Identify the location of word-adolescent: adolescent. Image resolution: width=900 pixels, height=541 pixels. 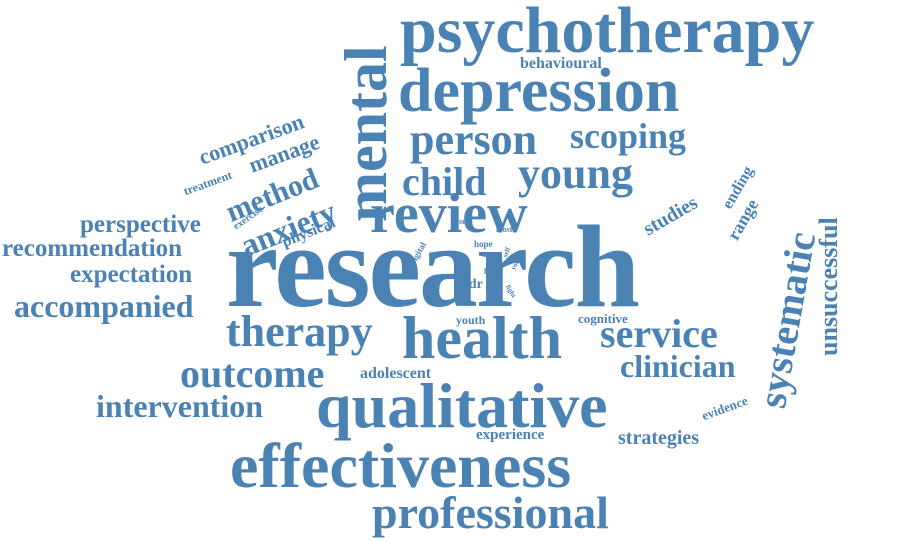
(396, 373).